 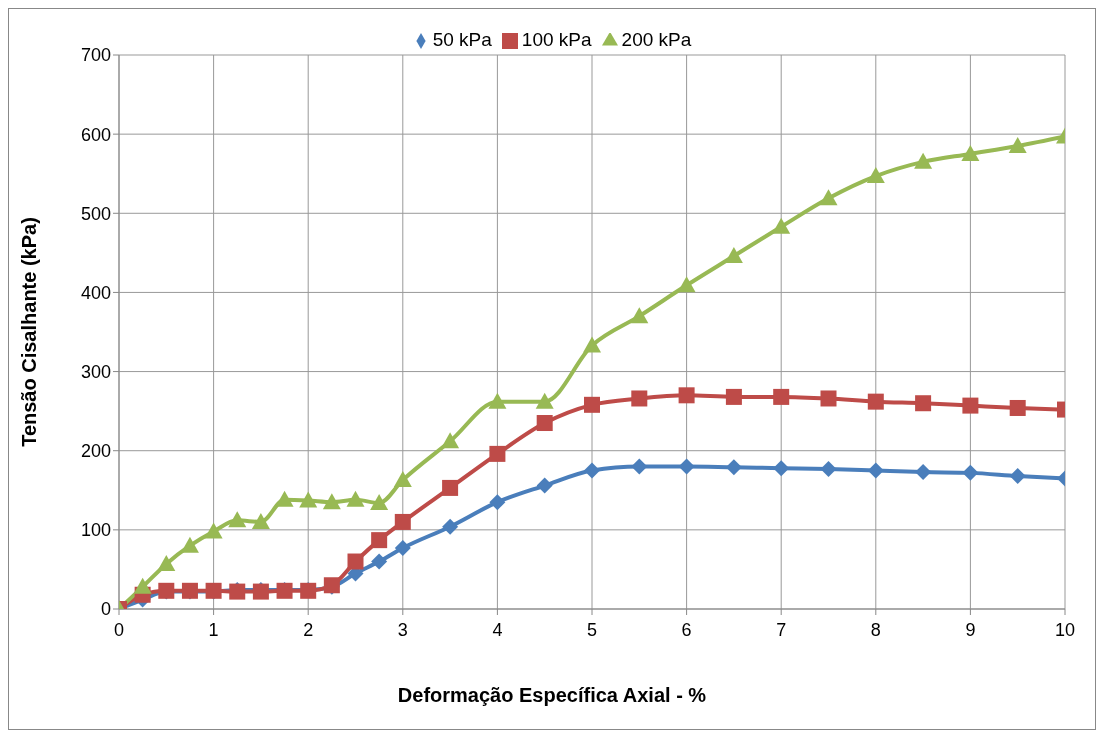 What do you see at coordinates (95, 530) in the screenshot?
I see `y-tick-label: 100` at bounding box center [95, 530].